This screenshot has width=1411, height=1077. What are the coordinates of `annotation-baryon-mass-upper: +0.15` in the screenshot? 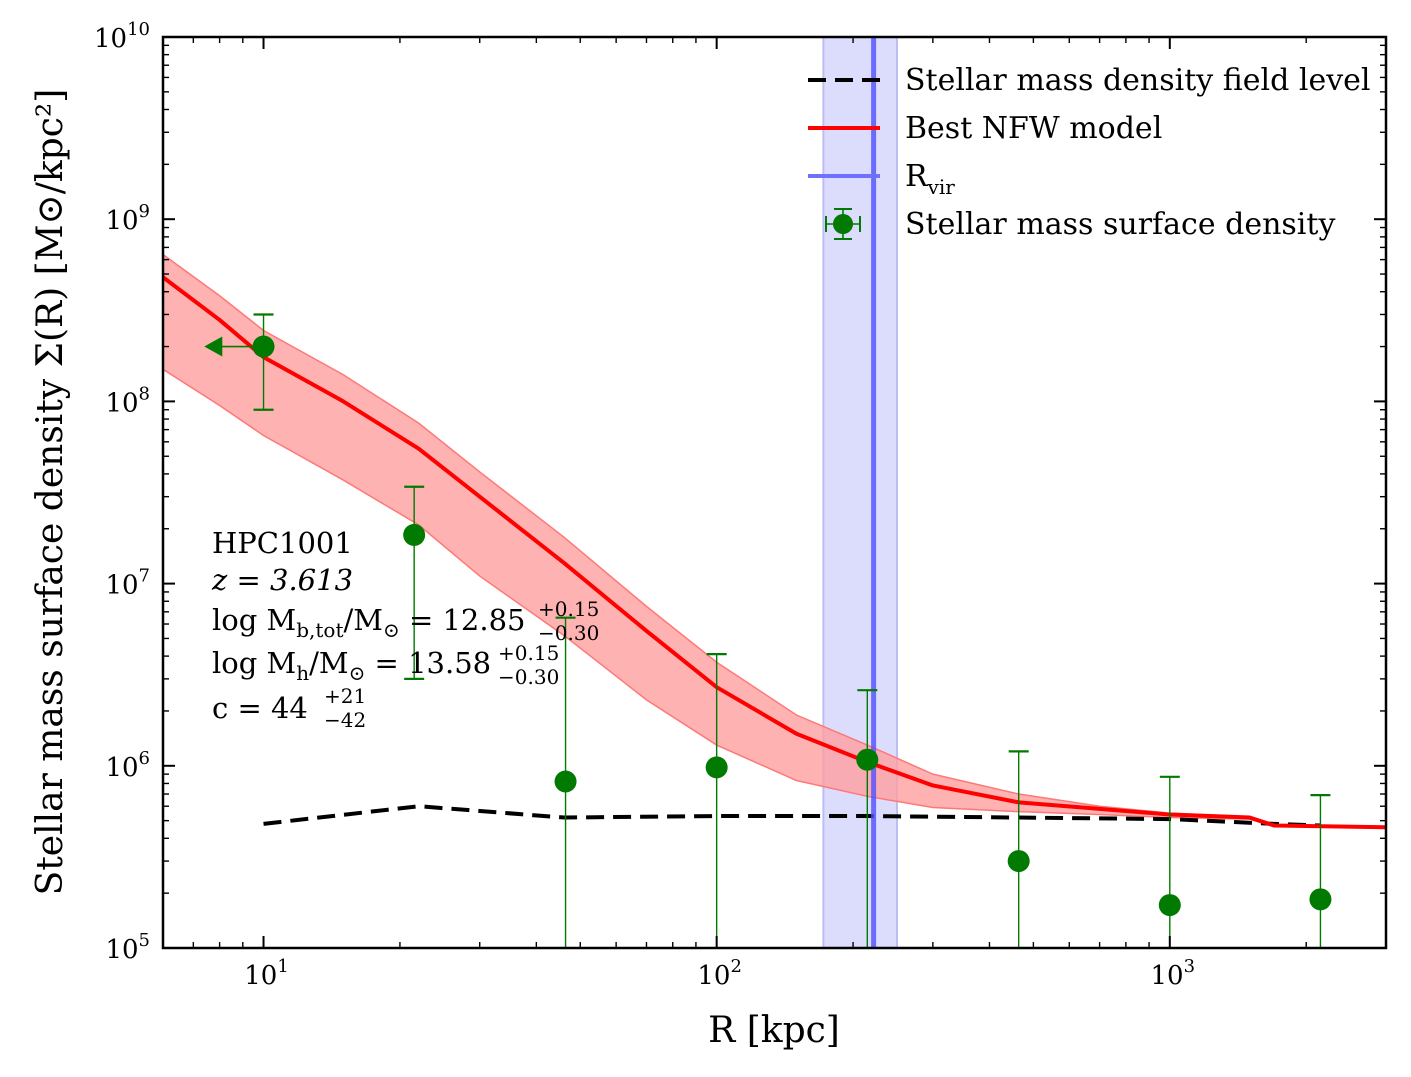 It's located at (568, 609).